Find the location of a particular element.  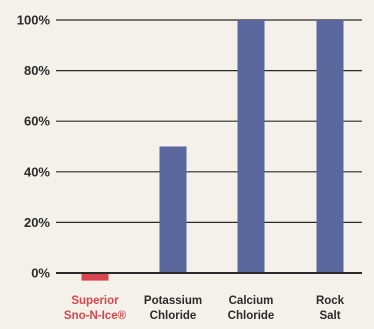

bar-superior-sno-n-ice is located at coordinates (95, 277).